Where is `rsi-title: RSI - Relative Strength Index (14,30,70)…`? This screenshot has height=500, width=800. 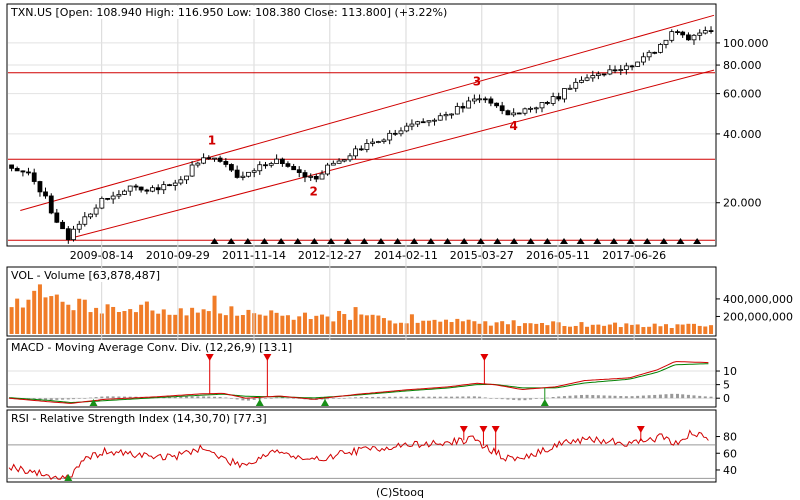 rsi-title: RSI - Relative Strength Index (14,30,70)… is located at coordinates (139, 418).